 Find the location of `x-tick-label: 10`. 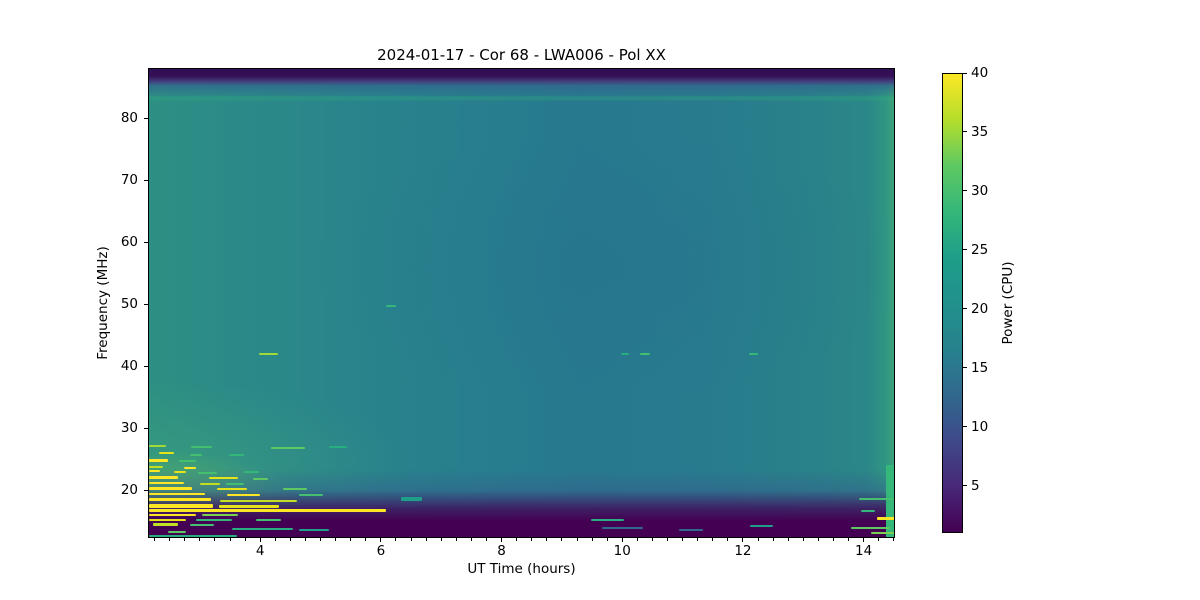

x-tick-label: 10 is located at coordinates (622, 551).